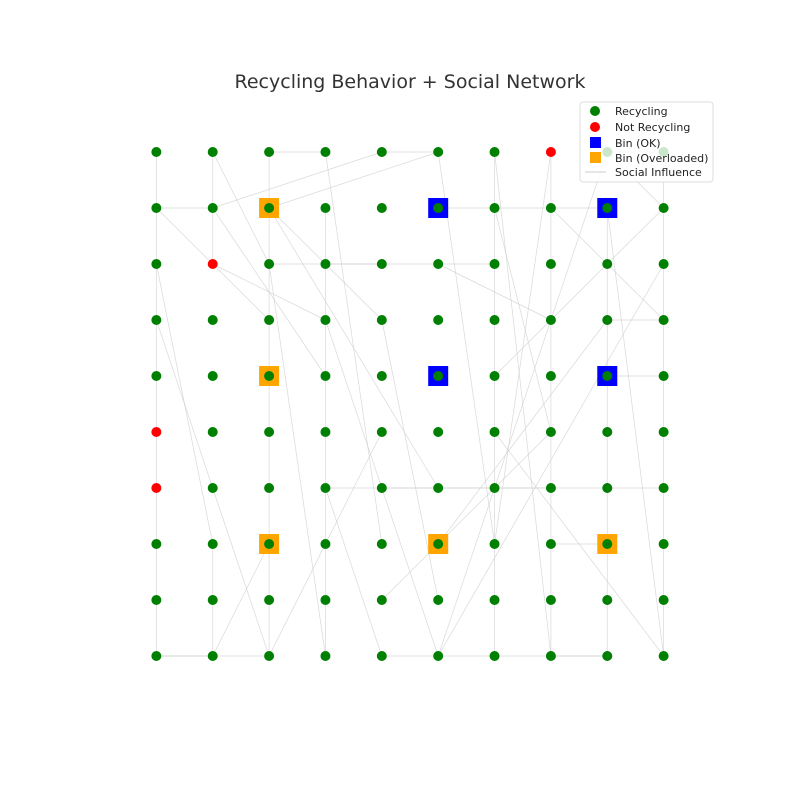 Image resolution: width=800 pixels, height=800 pixels. Describe the element at coordinates (595, 127) in the screenshot. I see `legend-marker-not-recycling` at that location.